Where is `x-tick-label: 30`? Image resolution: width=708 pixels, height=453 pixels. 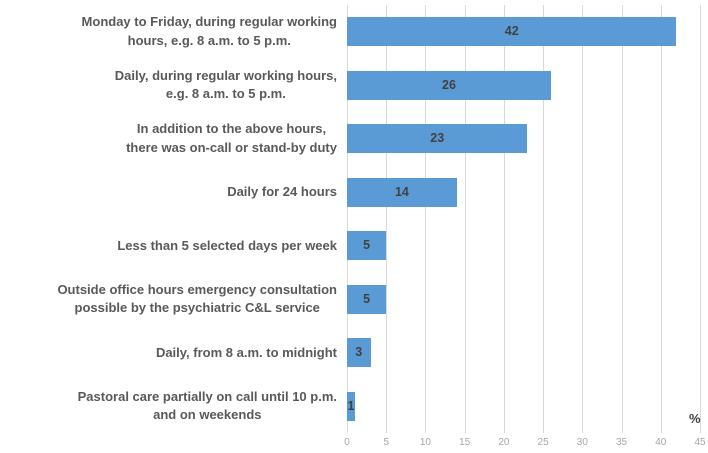
x-tick-label: 30 is located at coordinates (582, 442).